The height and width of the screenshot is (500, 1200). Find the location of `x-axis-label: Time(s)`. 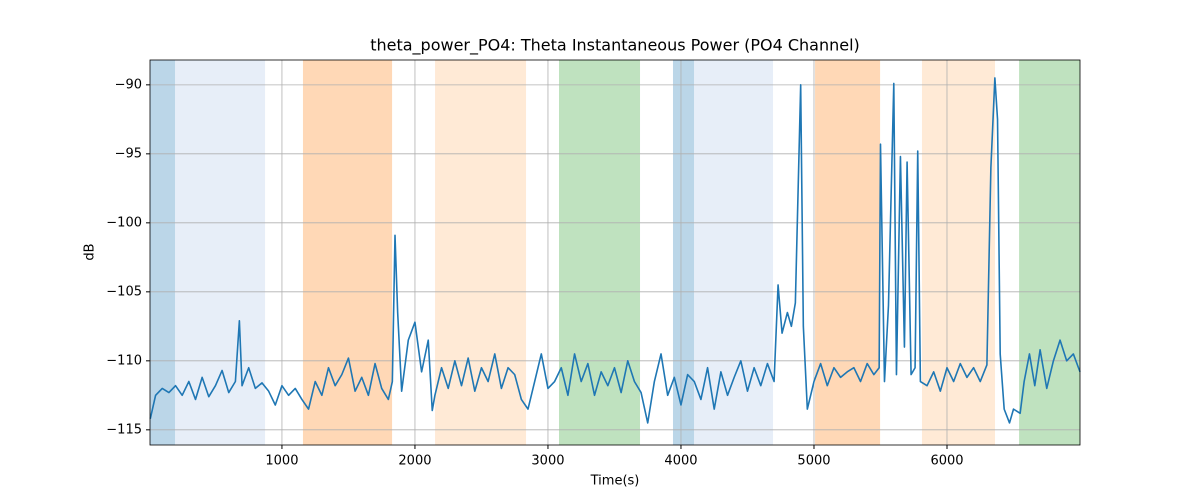

x-axis-label: Time(s) is located at coordinates (615, 481).